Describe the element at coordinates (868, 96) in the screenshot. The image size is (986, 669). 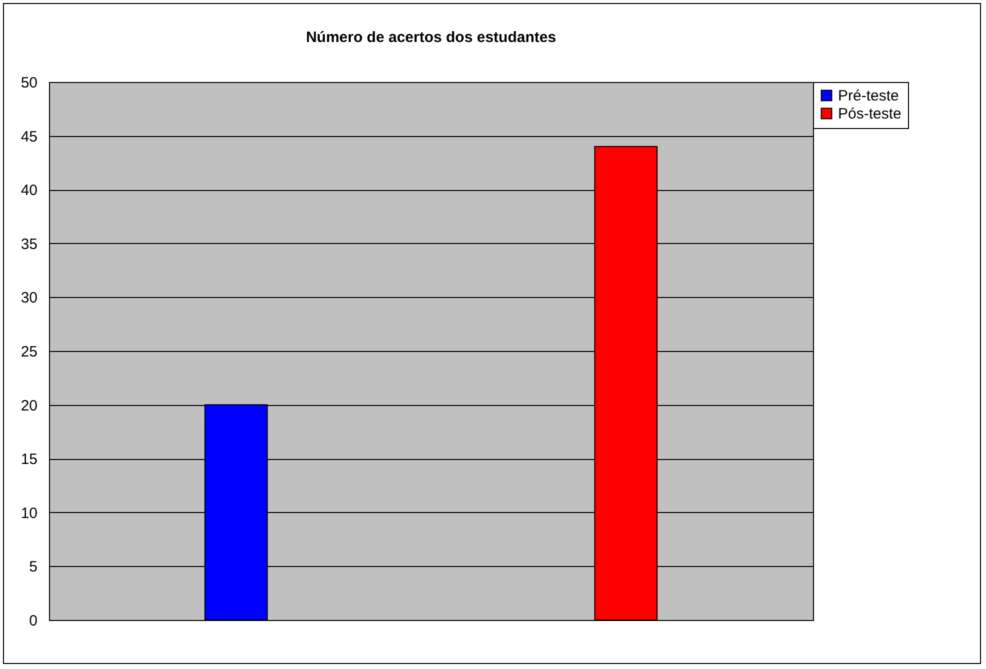
I see `legend-label: Pré-teste` at that location.